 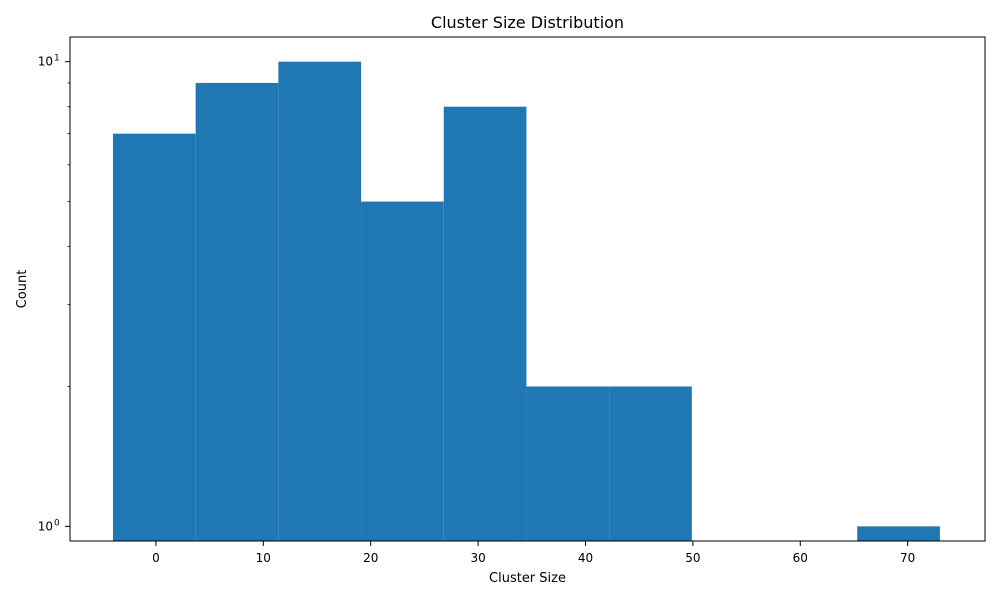 What do you see at coordinates (692, 558) in the screenshot?
I see `x-tick-label: 50` at bounding box center [692, 558].